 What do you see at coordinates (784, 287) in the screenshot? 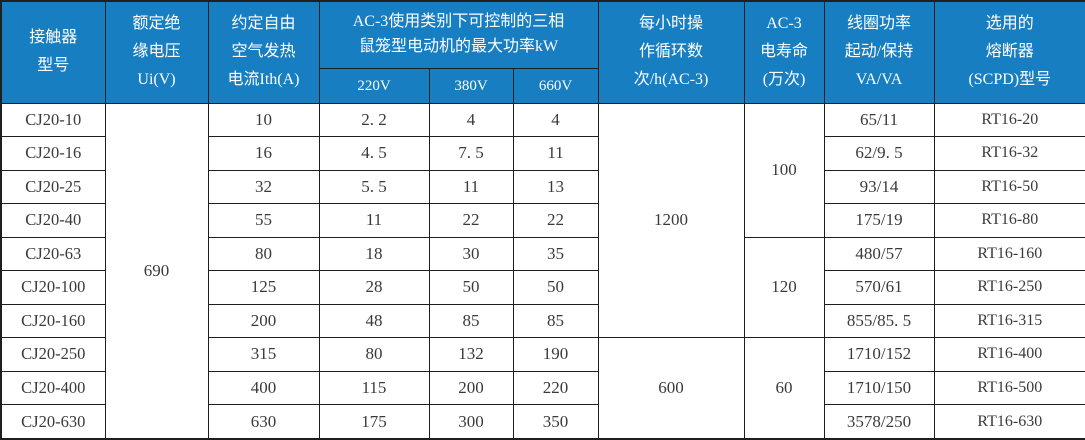
I see `cell-life-merged-120: 120` at bounding box center [784, 287].